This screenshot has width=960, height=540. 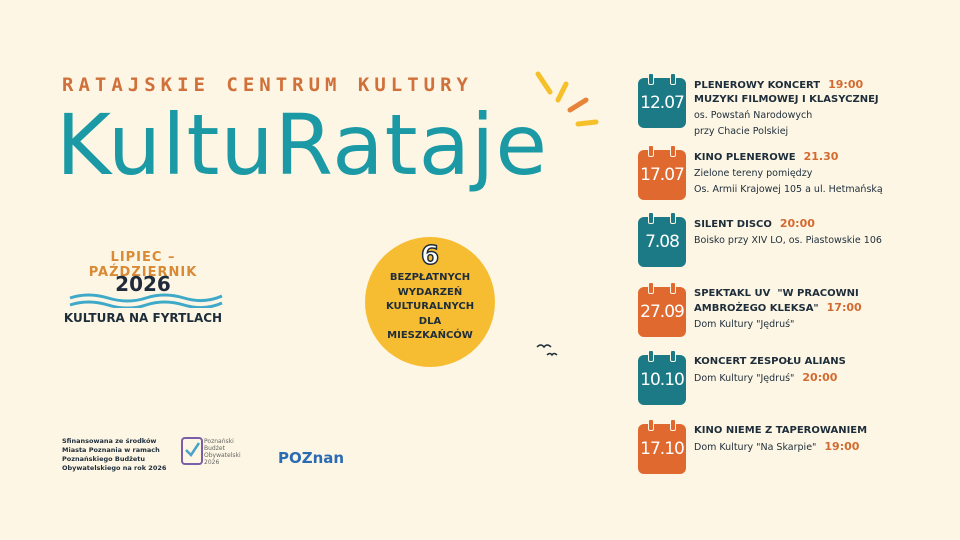 I want to click on event-place-line: Dom Kultury "Jędruś" 20:00, so click(x=814, y=378).